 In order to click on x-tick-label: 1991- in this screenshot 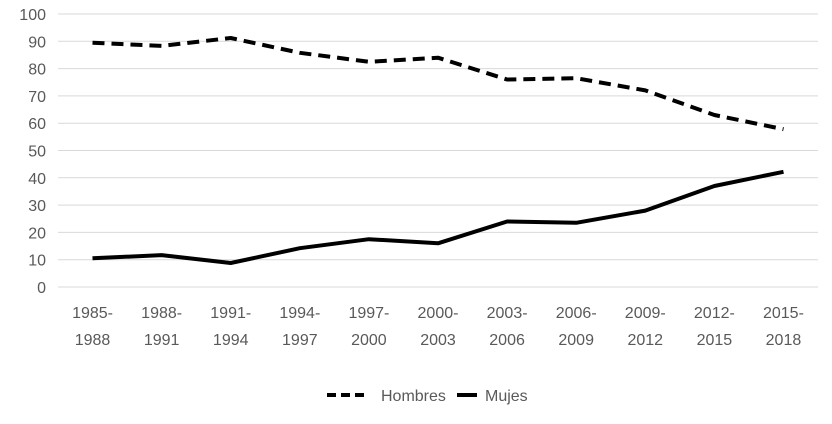, I will do `click(230, 313)`.